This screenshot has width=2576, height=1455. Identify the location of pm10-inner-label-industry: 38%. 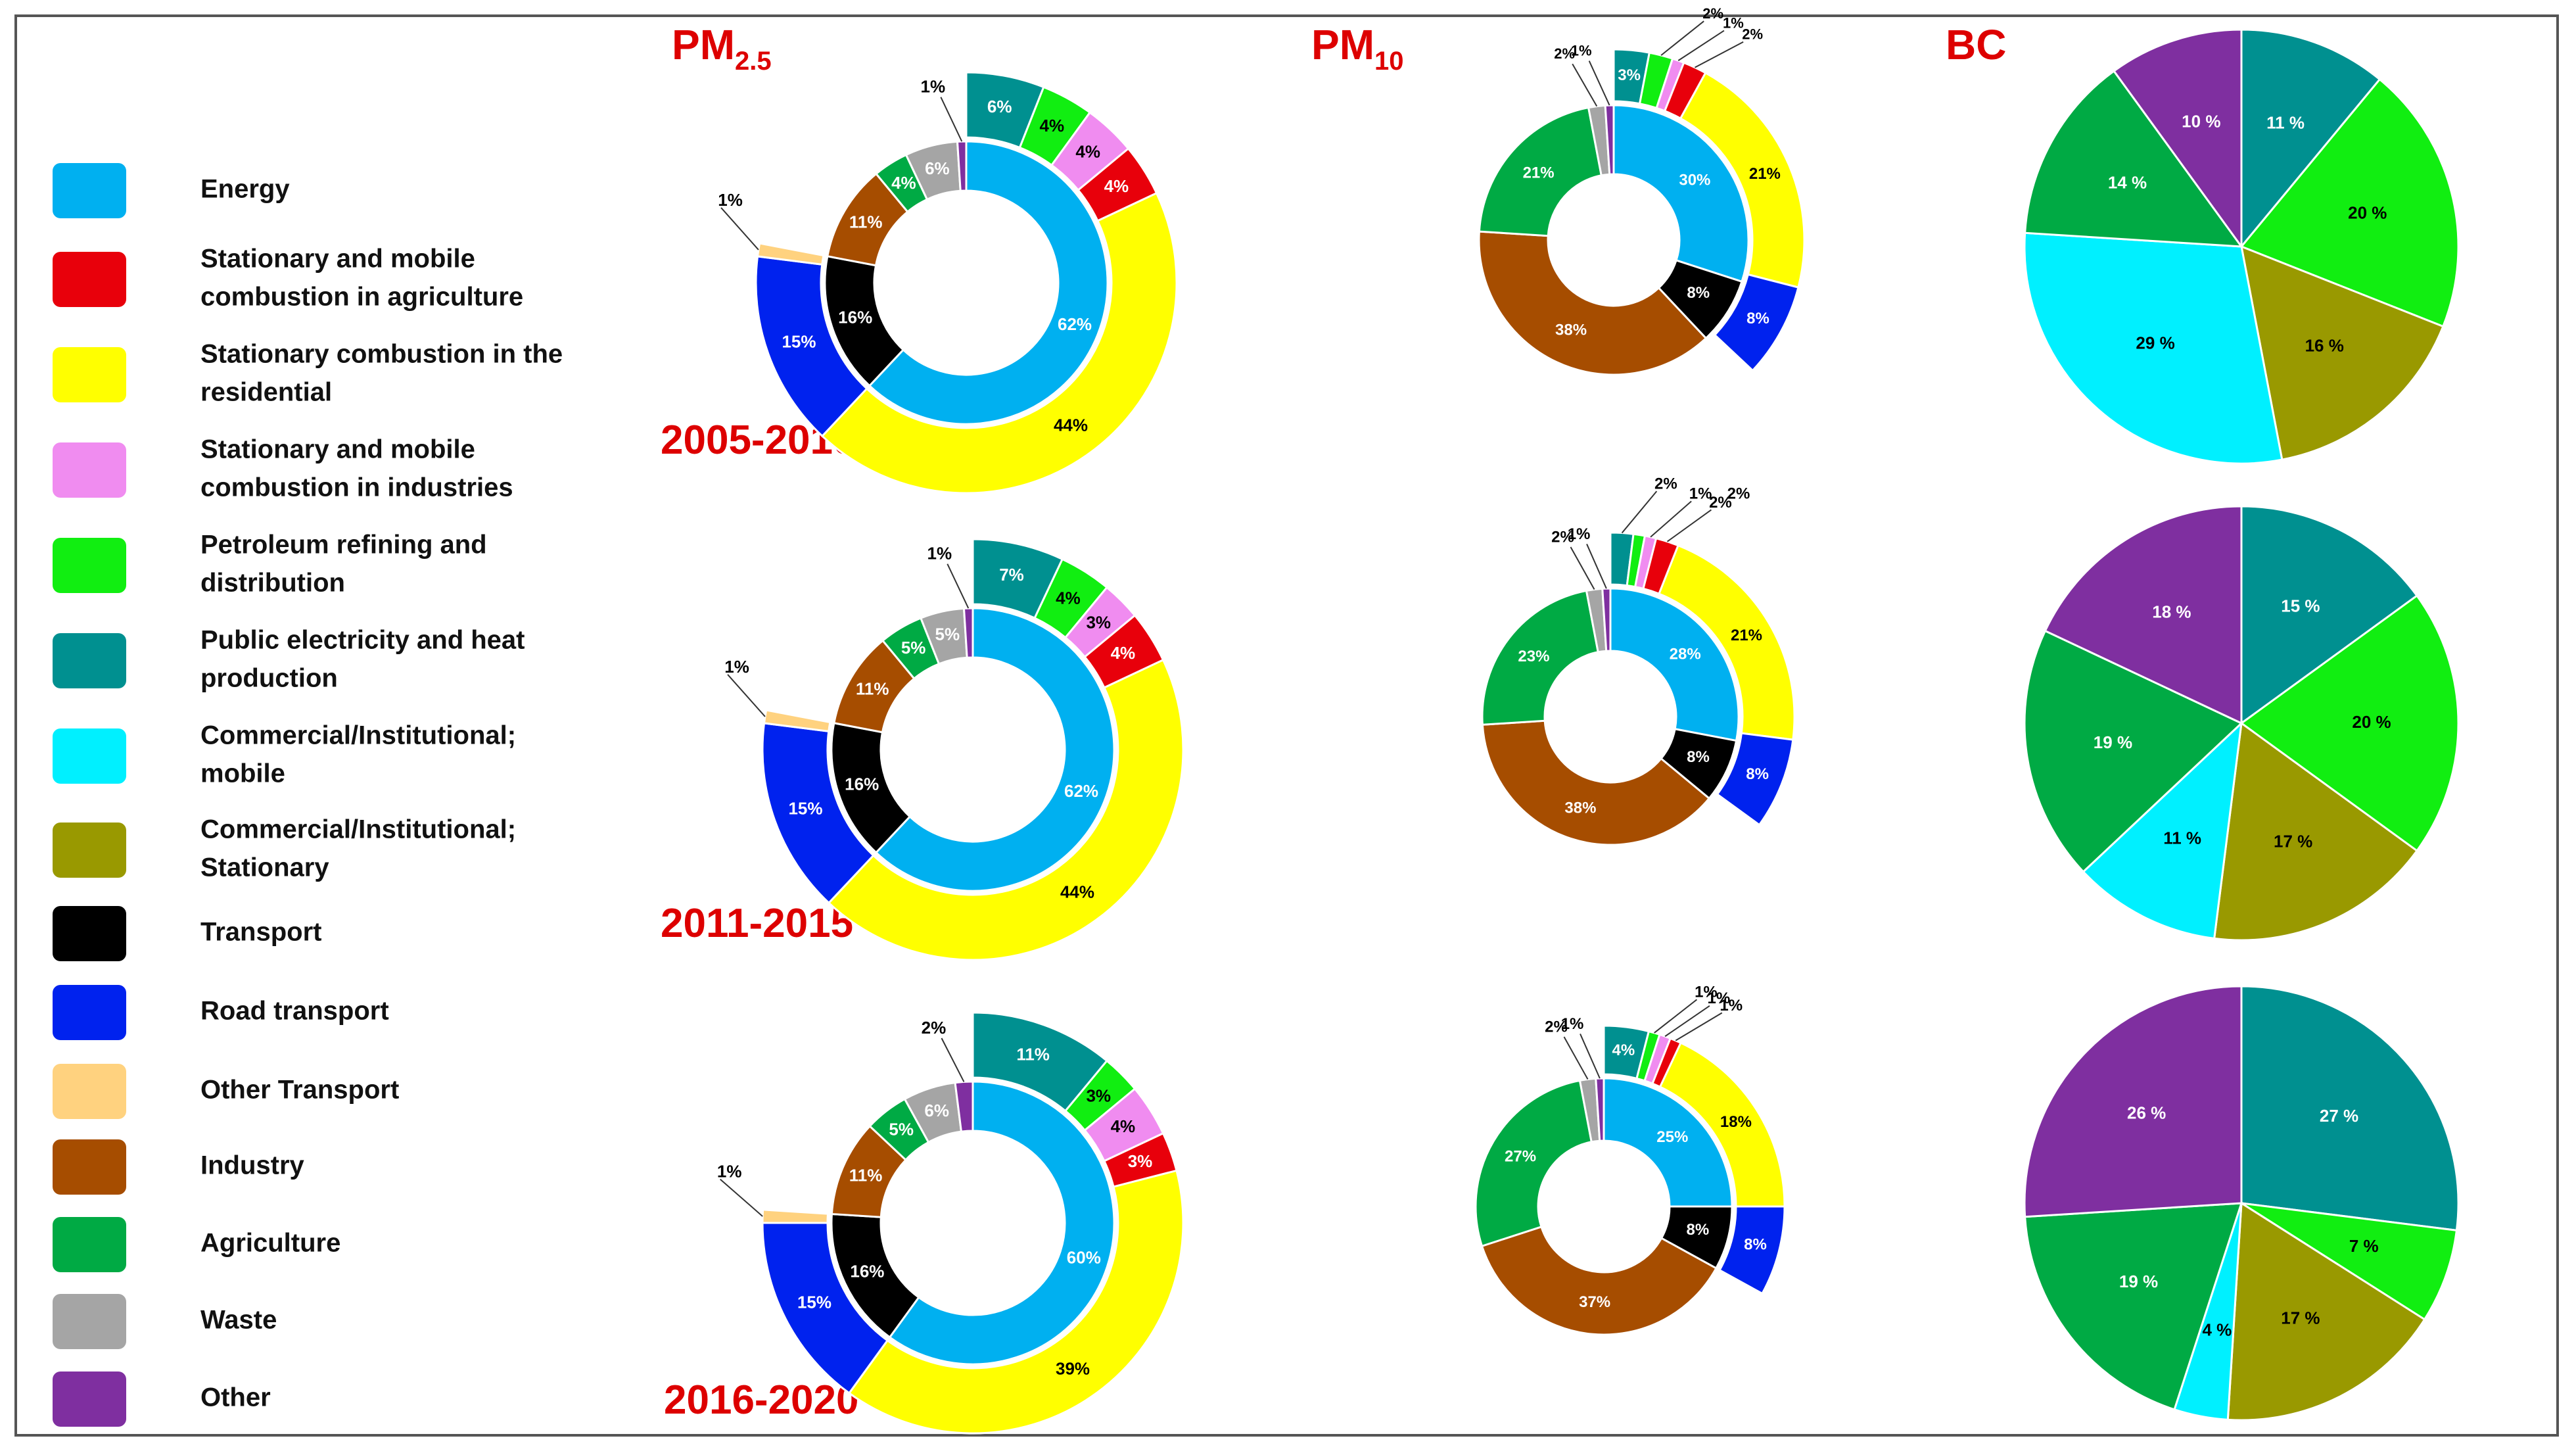
(1571, 330).